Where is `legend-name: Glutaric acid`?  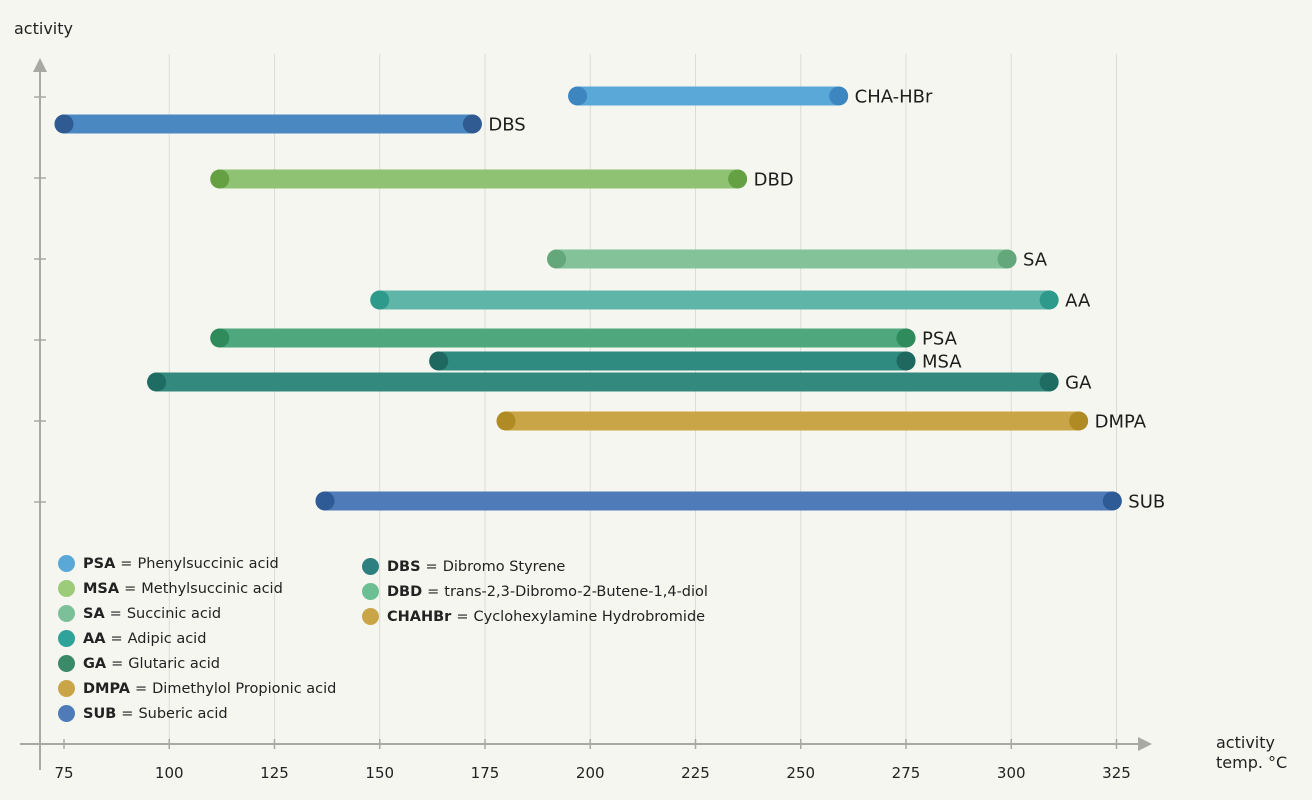
legend-name: Glutaric acid is located at coordinates (174, 663).